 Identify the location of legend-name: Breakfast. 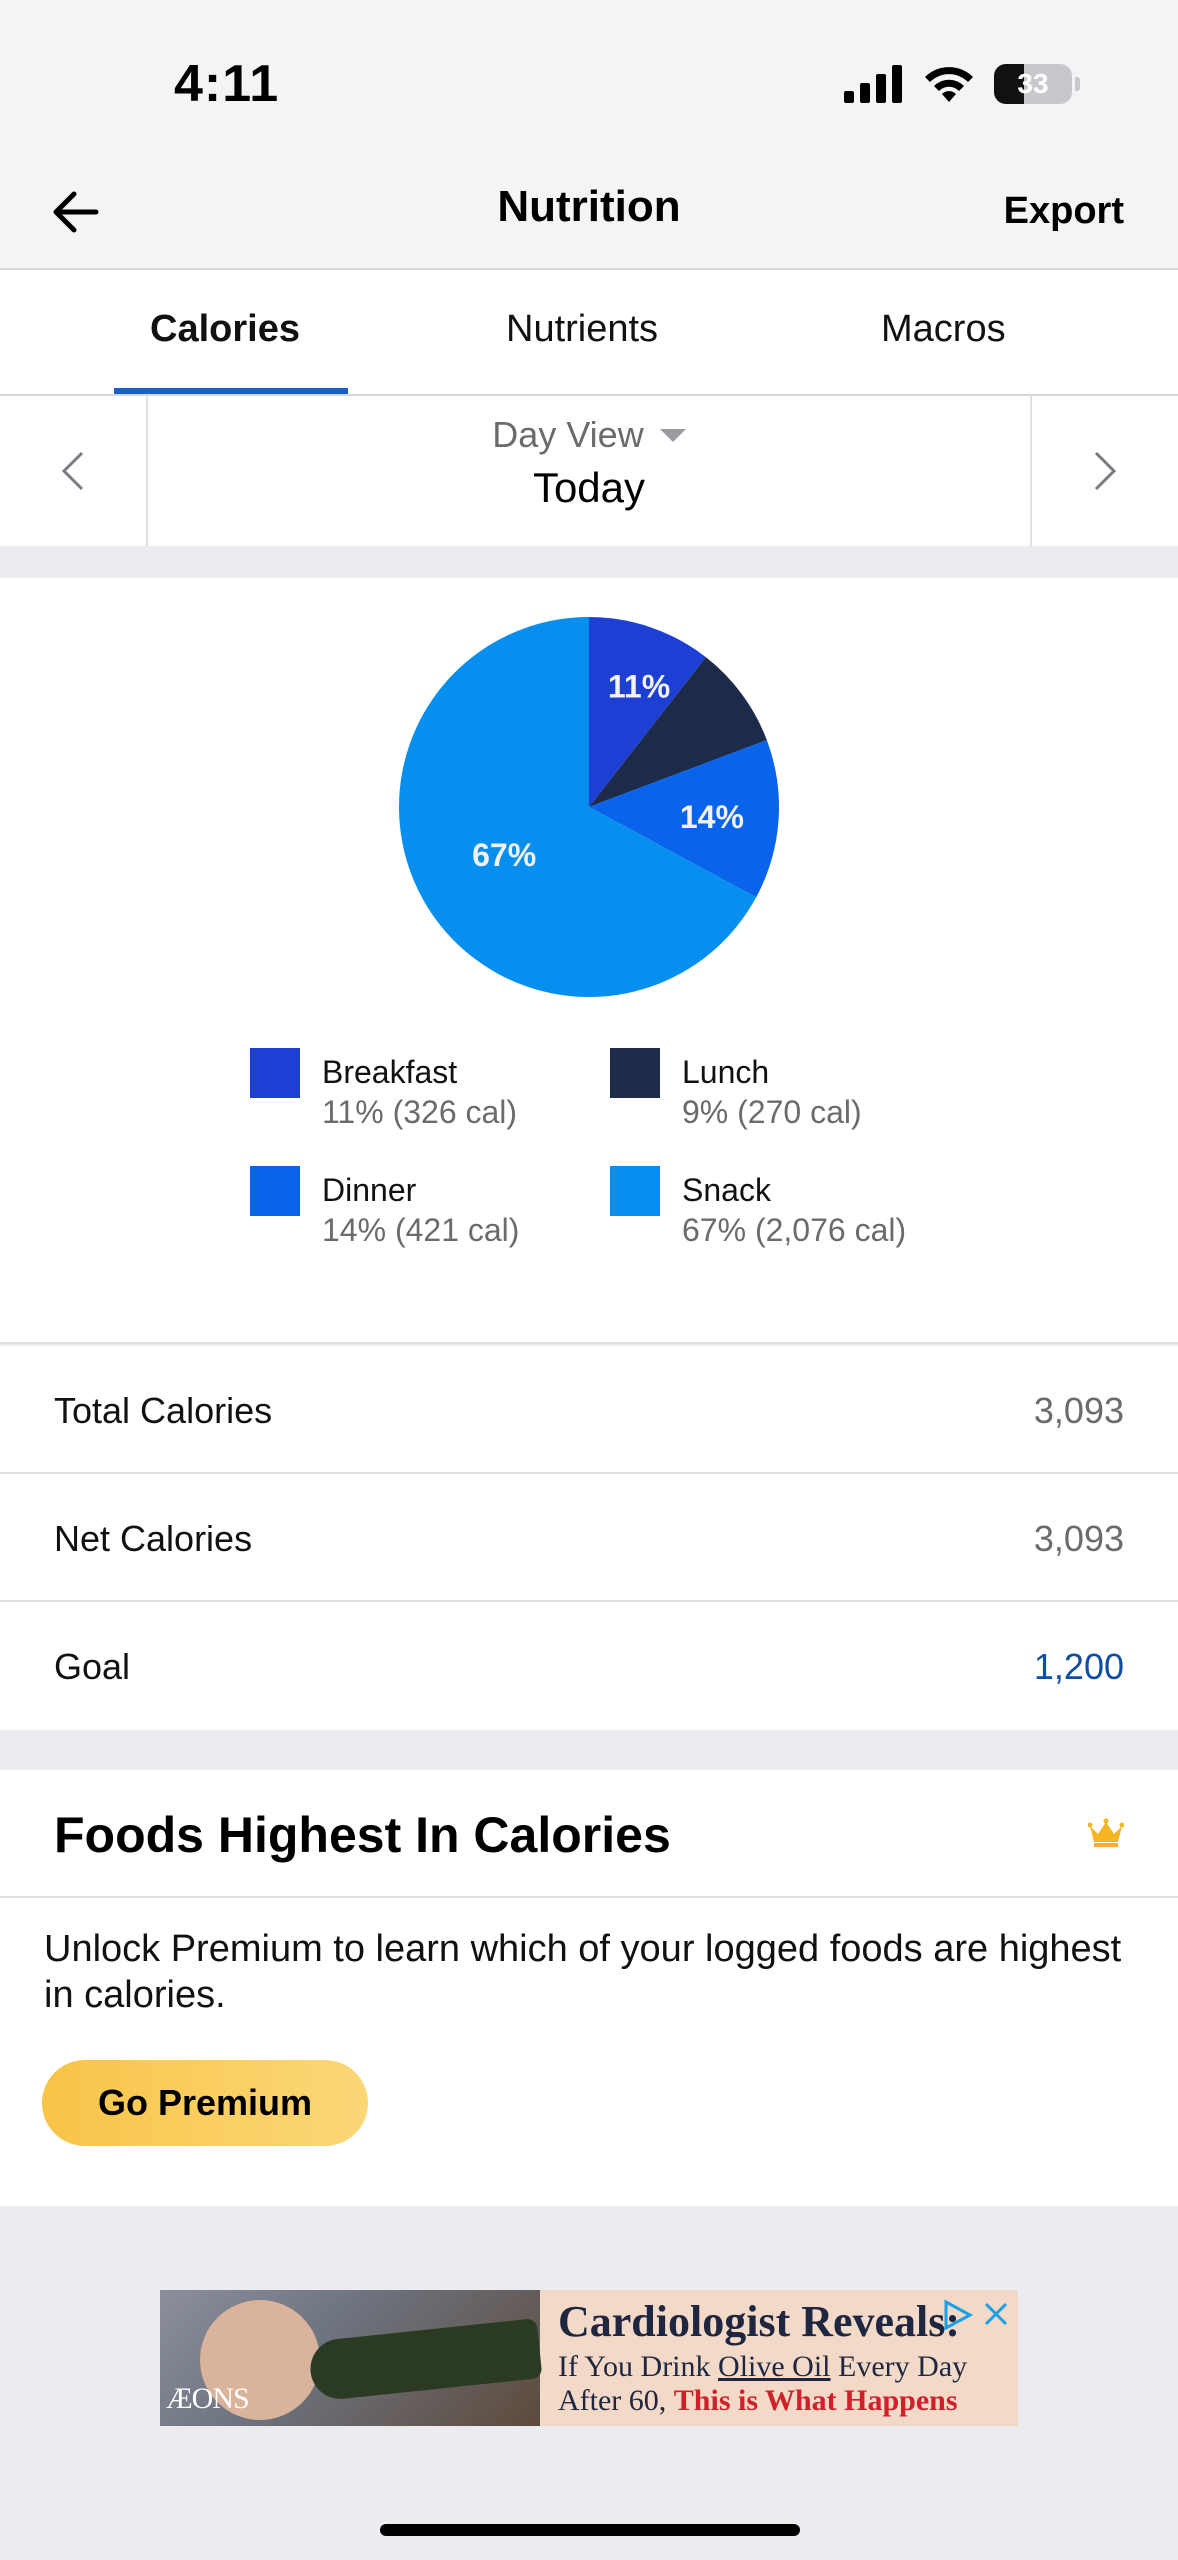
(390, 1072).